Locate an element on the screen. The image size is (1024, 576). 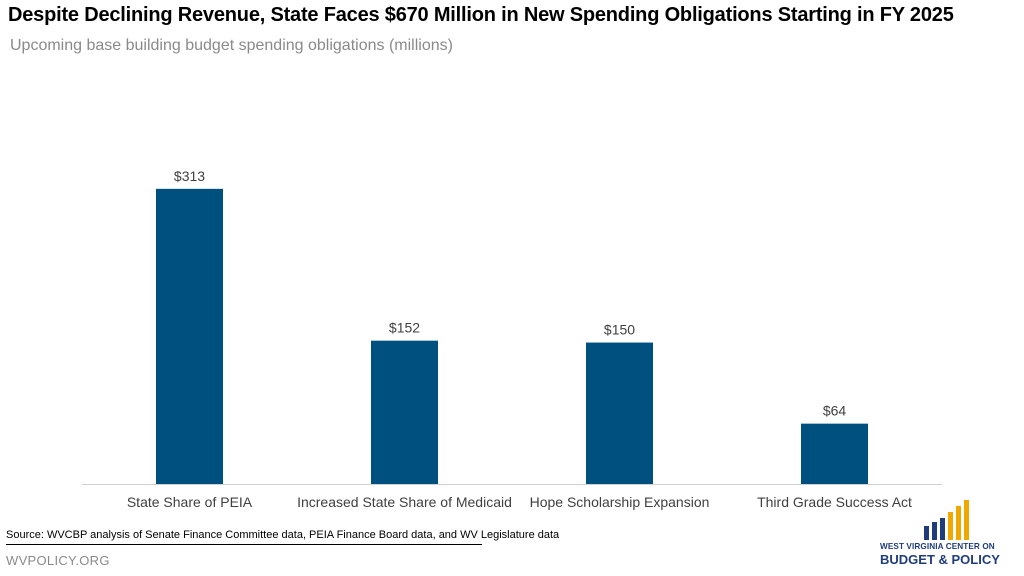
category-label: Hope Scholarship Expansion is located at coordinates (620, 502).